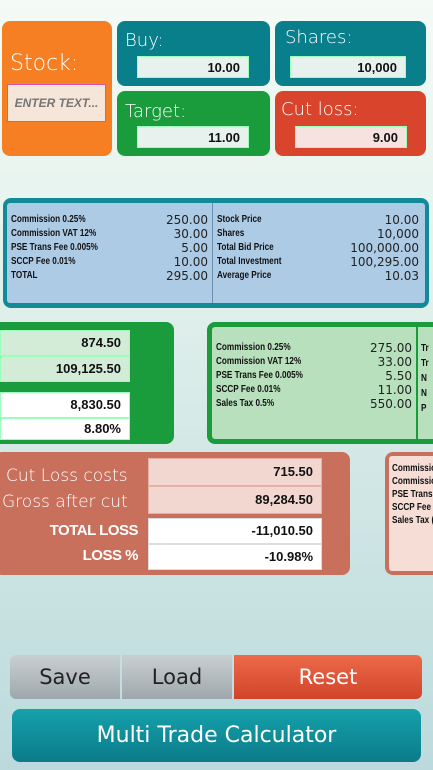 This screenshot has width=433, height=770. What do you see at coordinates (193, 67) in the screenshot?
I see `buy-price-input: 10.00` at bounding box center [193, 67].